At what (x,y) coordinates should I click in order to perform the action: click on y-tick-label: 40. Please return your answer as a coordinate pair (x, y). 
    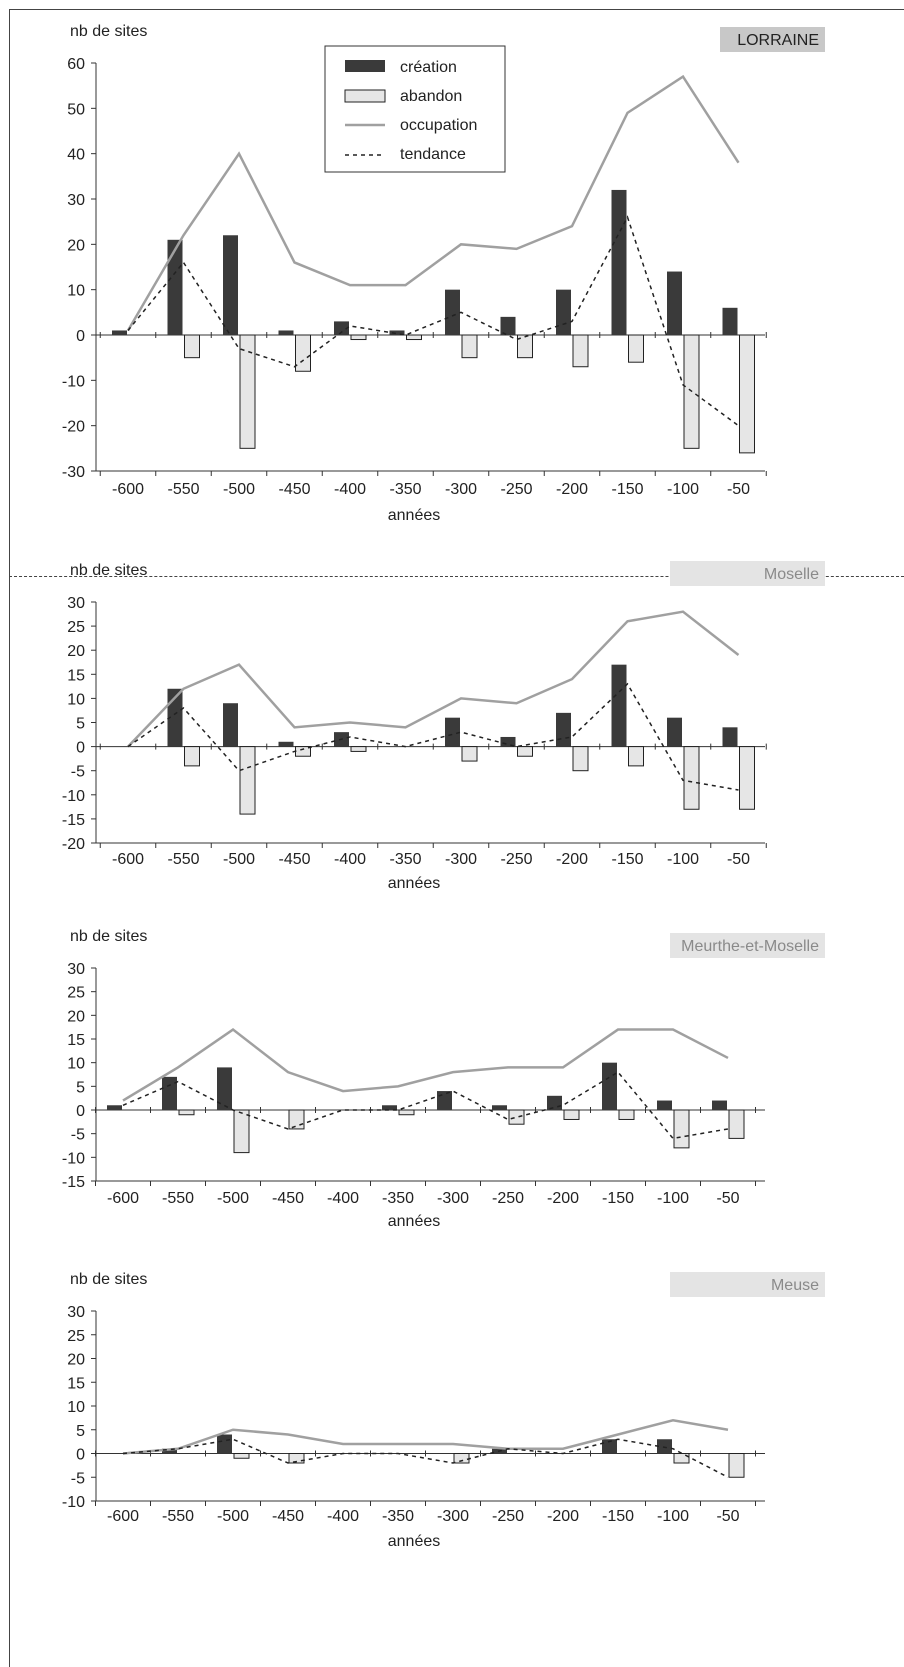
    Looking at the image, I should click on (76, 155).